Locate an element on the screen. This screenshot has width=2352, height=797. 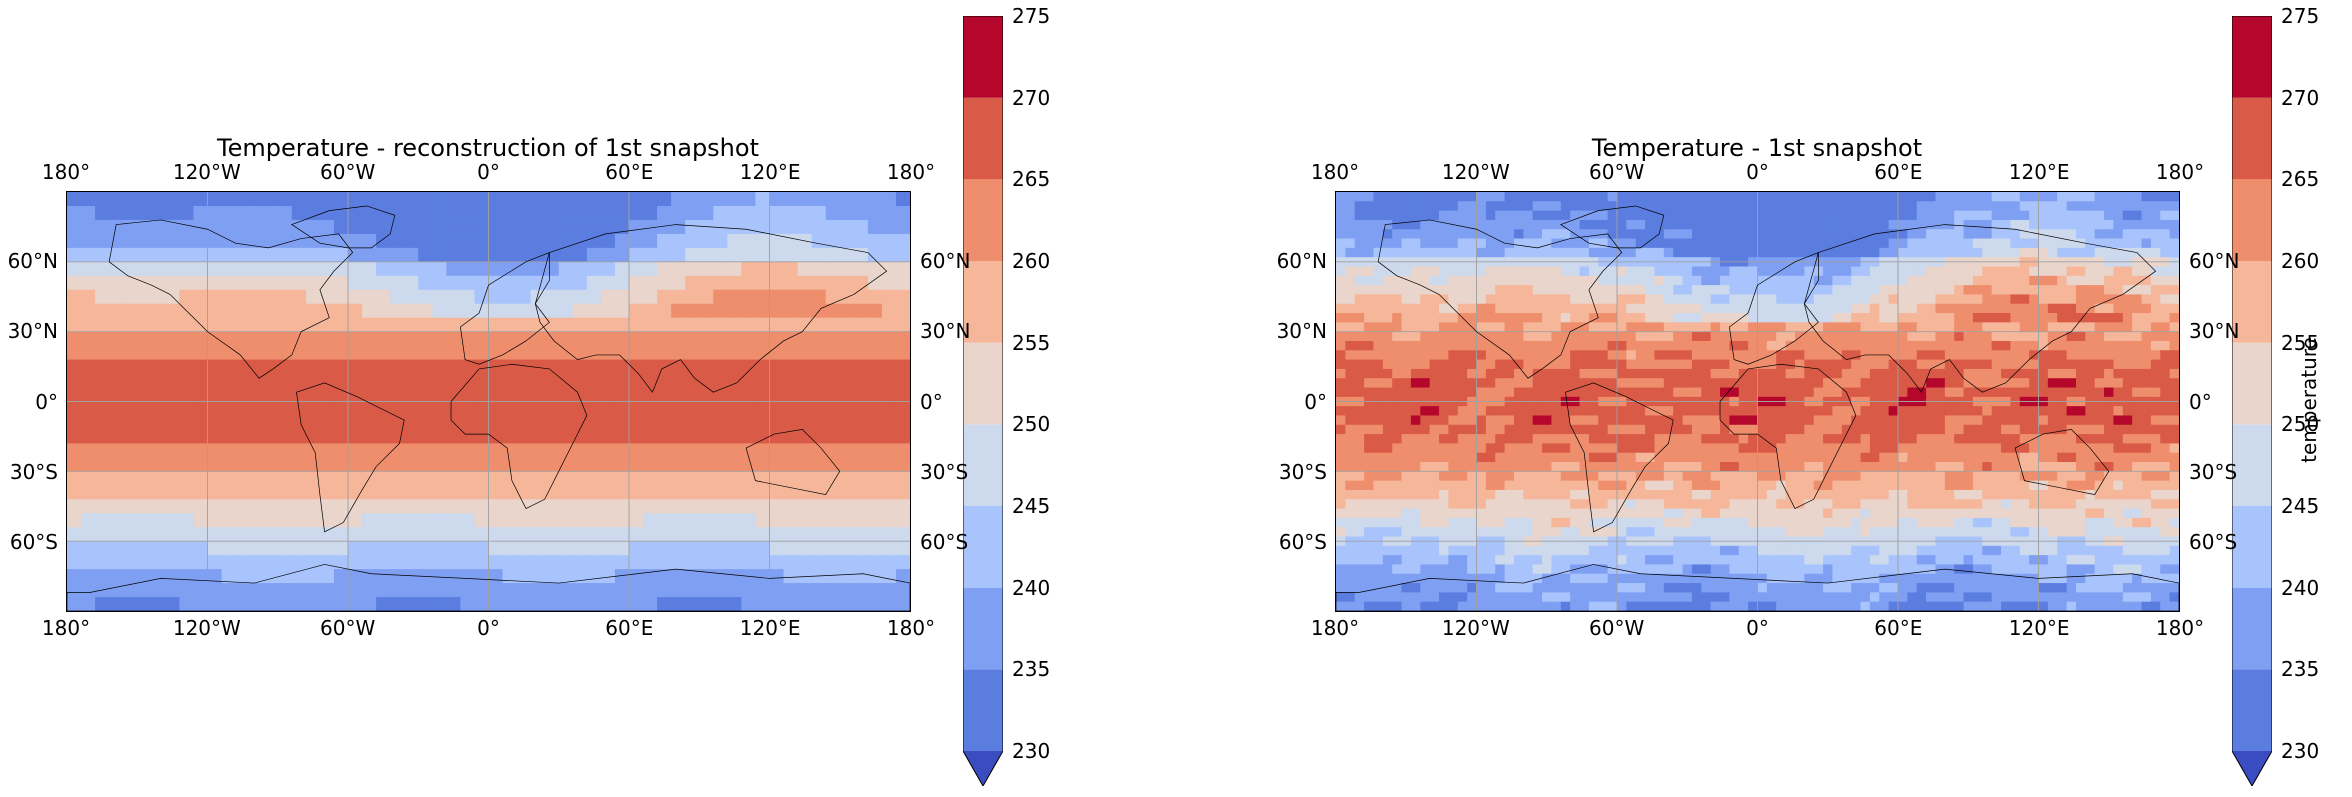
lon-tick-label: 120°E is located at coordinates (770, 172).